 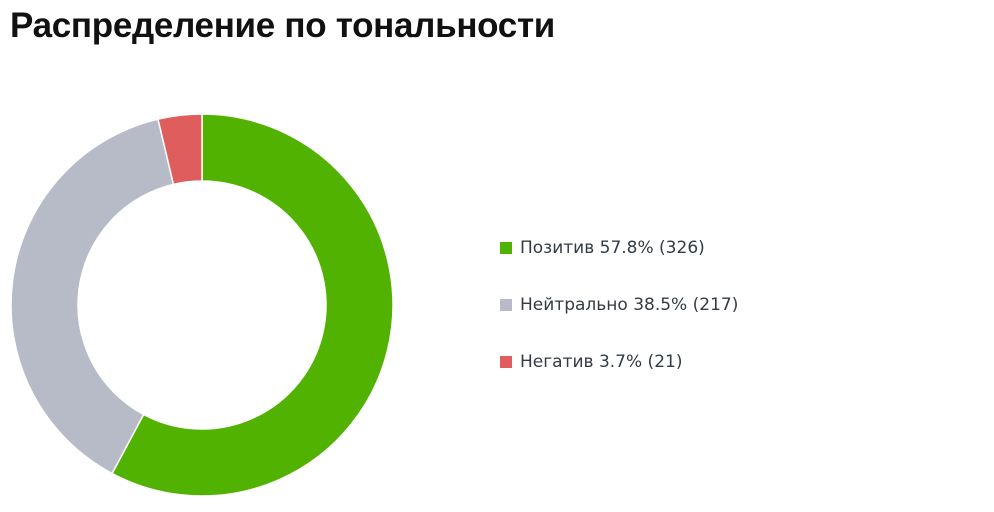 I want to click on legend-item-negative: Негатив 3.7% (21), so click(x=619, y=362).